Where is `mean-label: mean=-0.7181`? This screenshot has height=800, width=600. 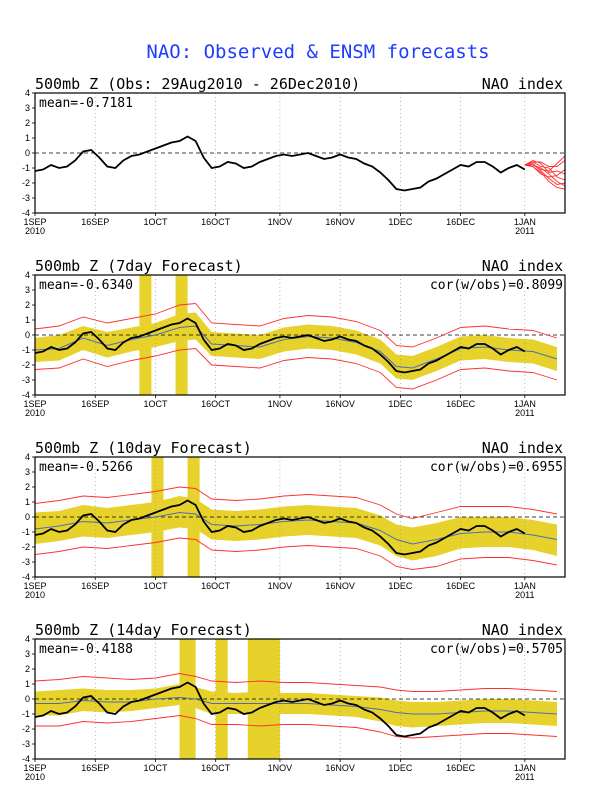
mean-label: mean=-0.7181 is located at coordinates (86, 103).